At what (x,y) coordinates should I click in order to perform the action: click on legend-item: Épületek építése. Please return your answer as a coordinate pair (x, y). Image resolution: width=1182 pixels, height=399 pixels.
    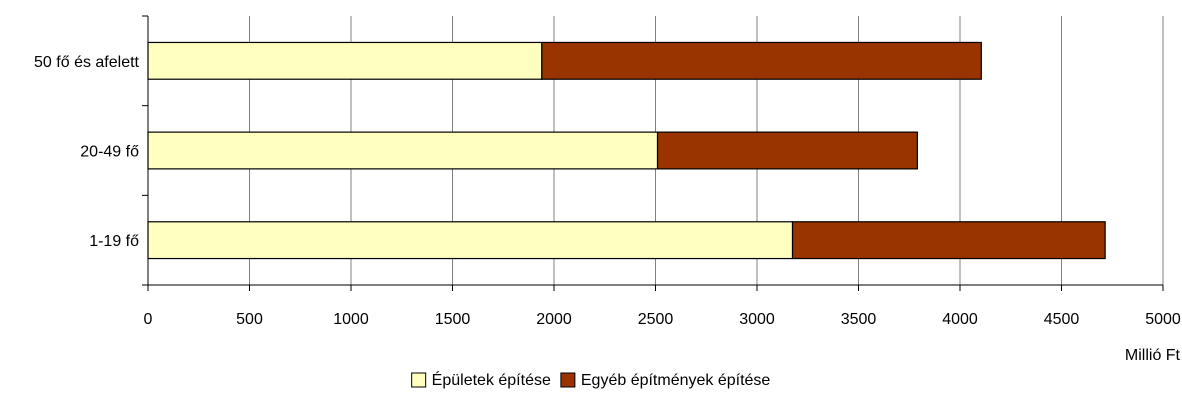
    Looking at the image, I should click on (481, 379).